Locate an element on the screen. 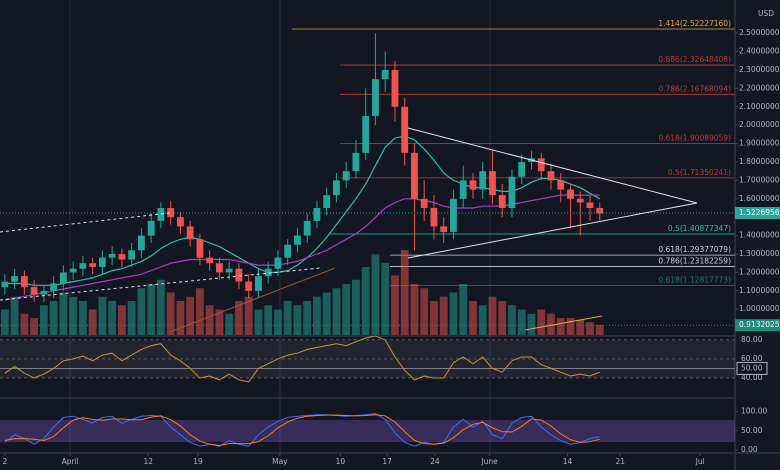 The image size is (780, 470). y-tick-label: 1.10000000 is located at coordinates (759, 290).